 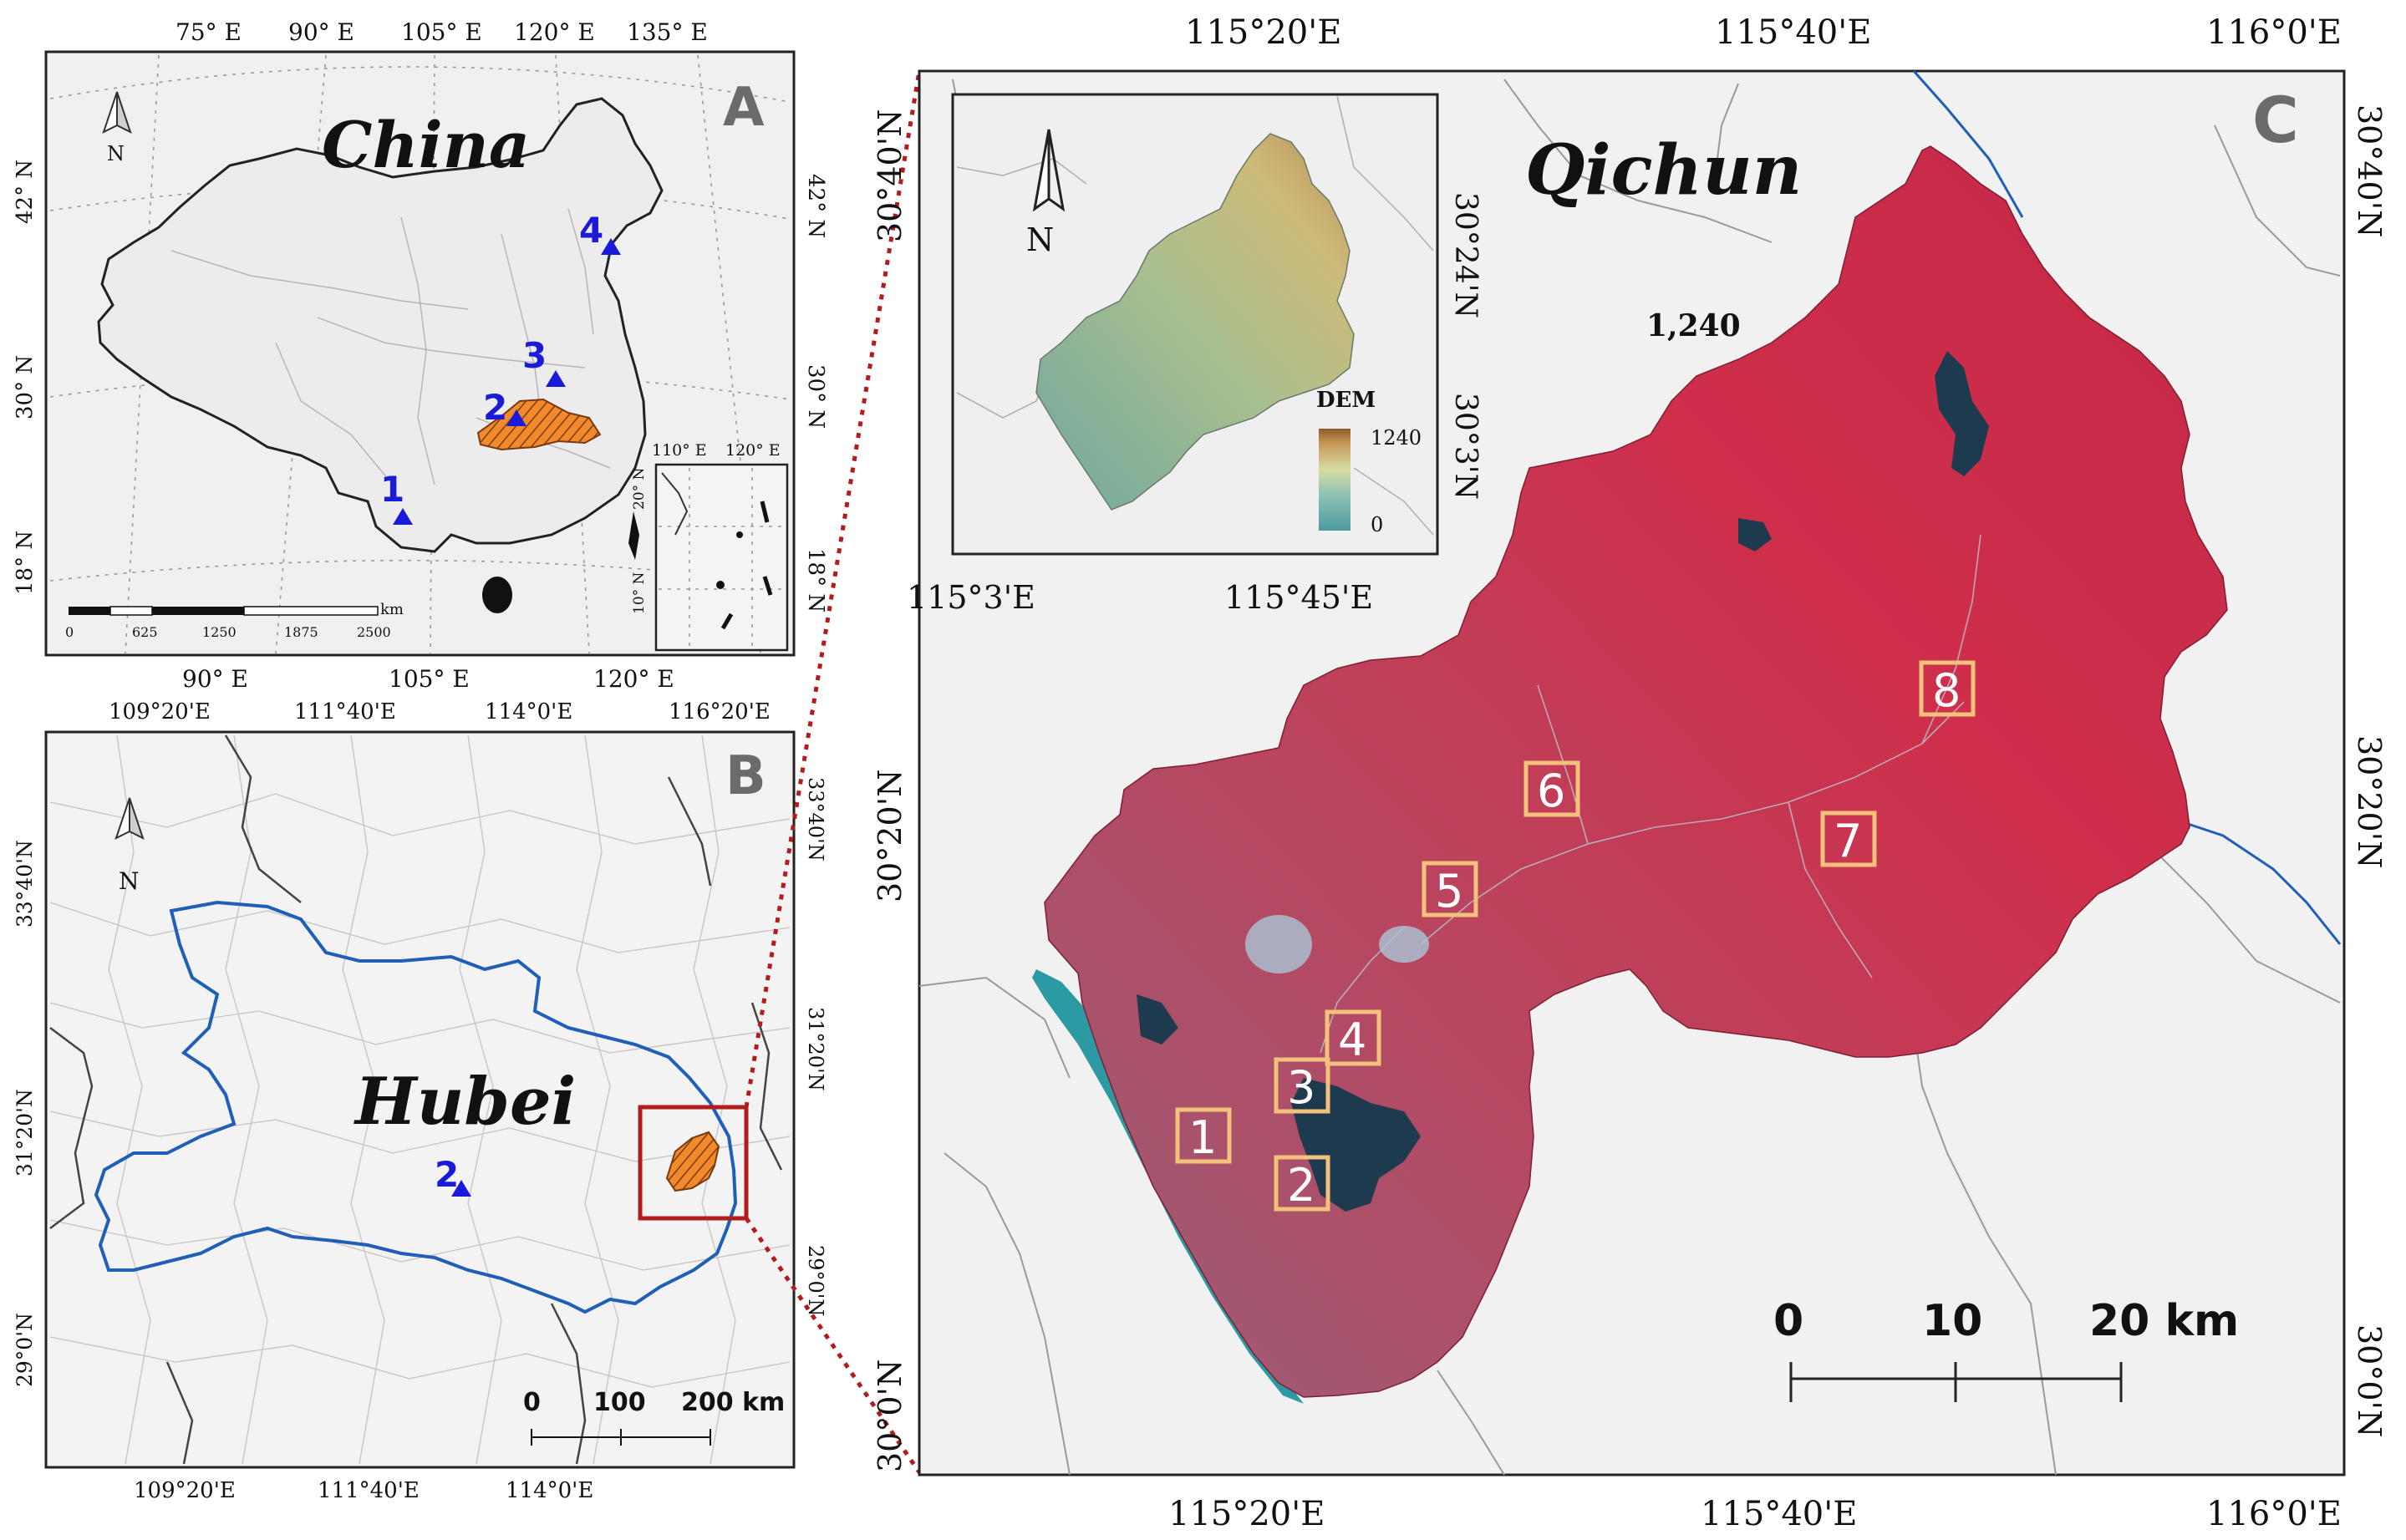 I want to click on sample-box-label-6: 6, so click(x=1551, y=791).